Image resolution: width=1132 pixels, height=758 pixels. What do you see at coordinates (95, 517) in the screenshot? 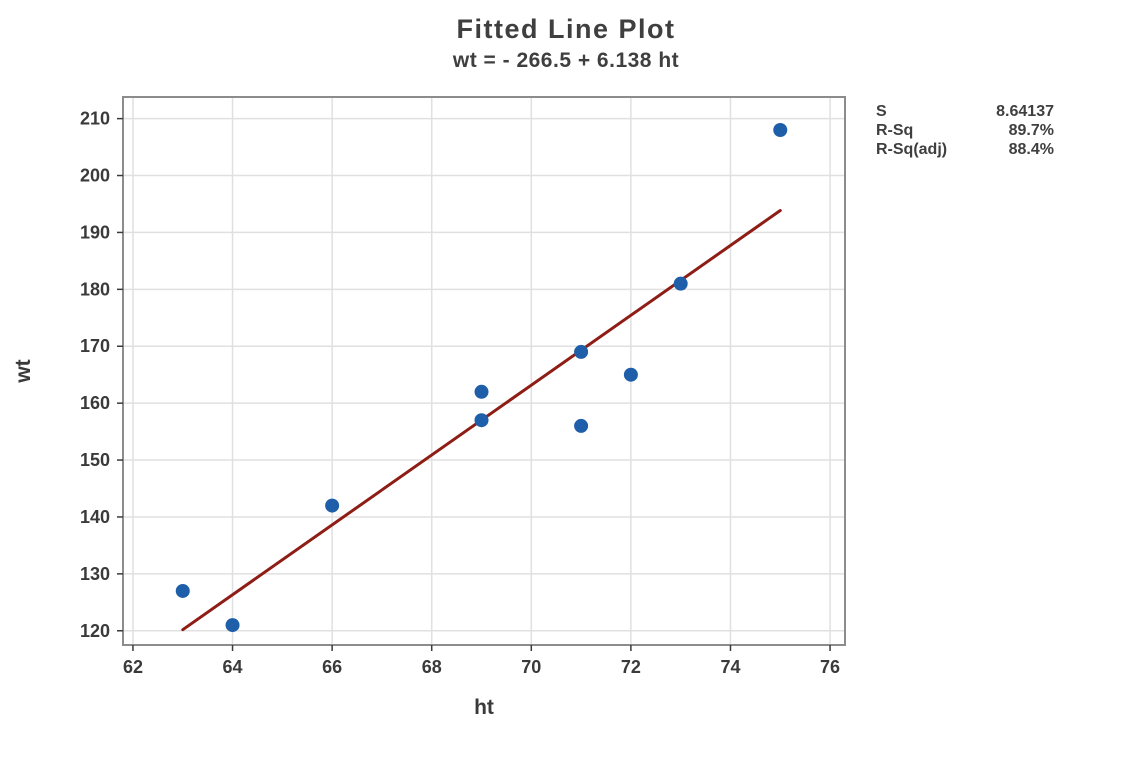
I see `y-tick-label: 140` at bounding box center [95, 517].